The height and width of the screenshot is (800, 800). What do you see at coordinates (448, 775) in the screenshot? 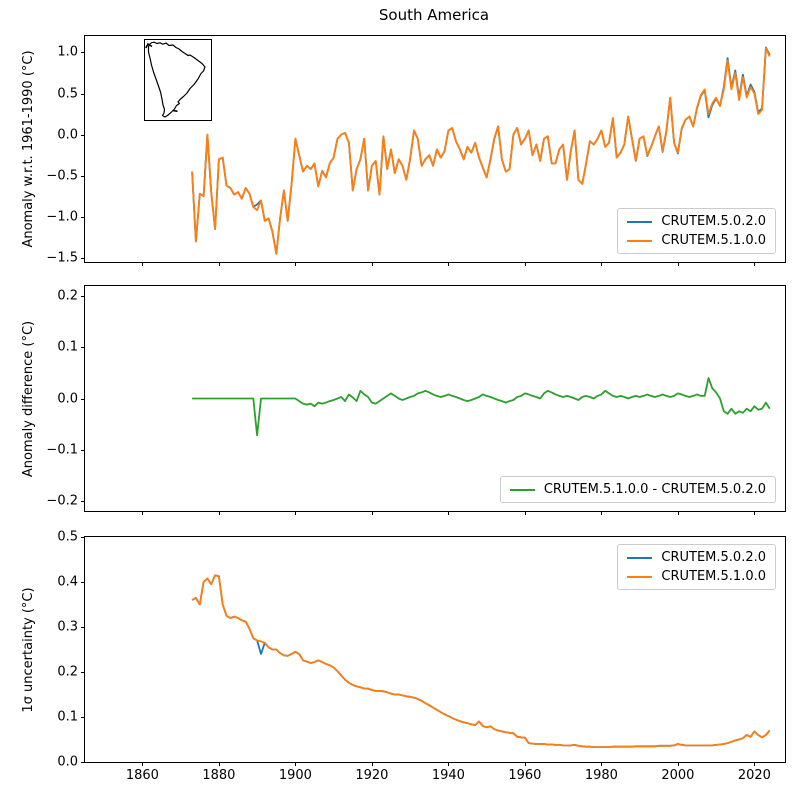
I see `x-axis-tick-label: 1940` at bounding box center [448, 775].